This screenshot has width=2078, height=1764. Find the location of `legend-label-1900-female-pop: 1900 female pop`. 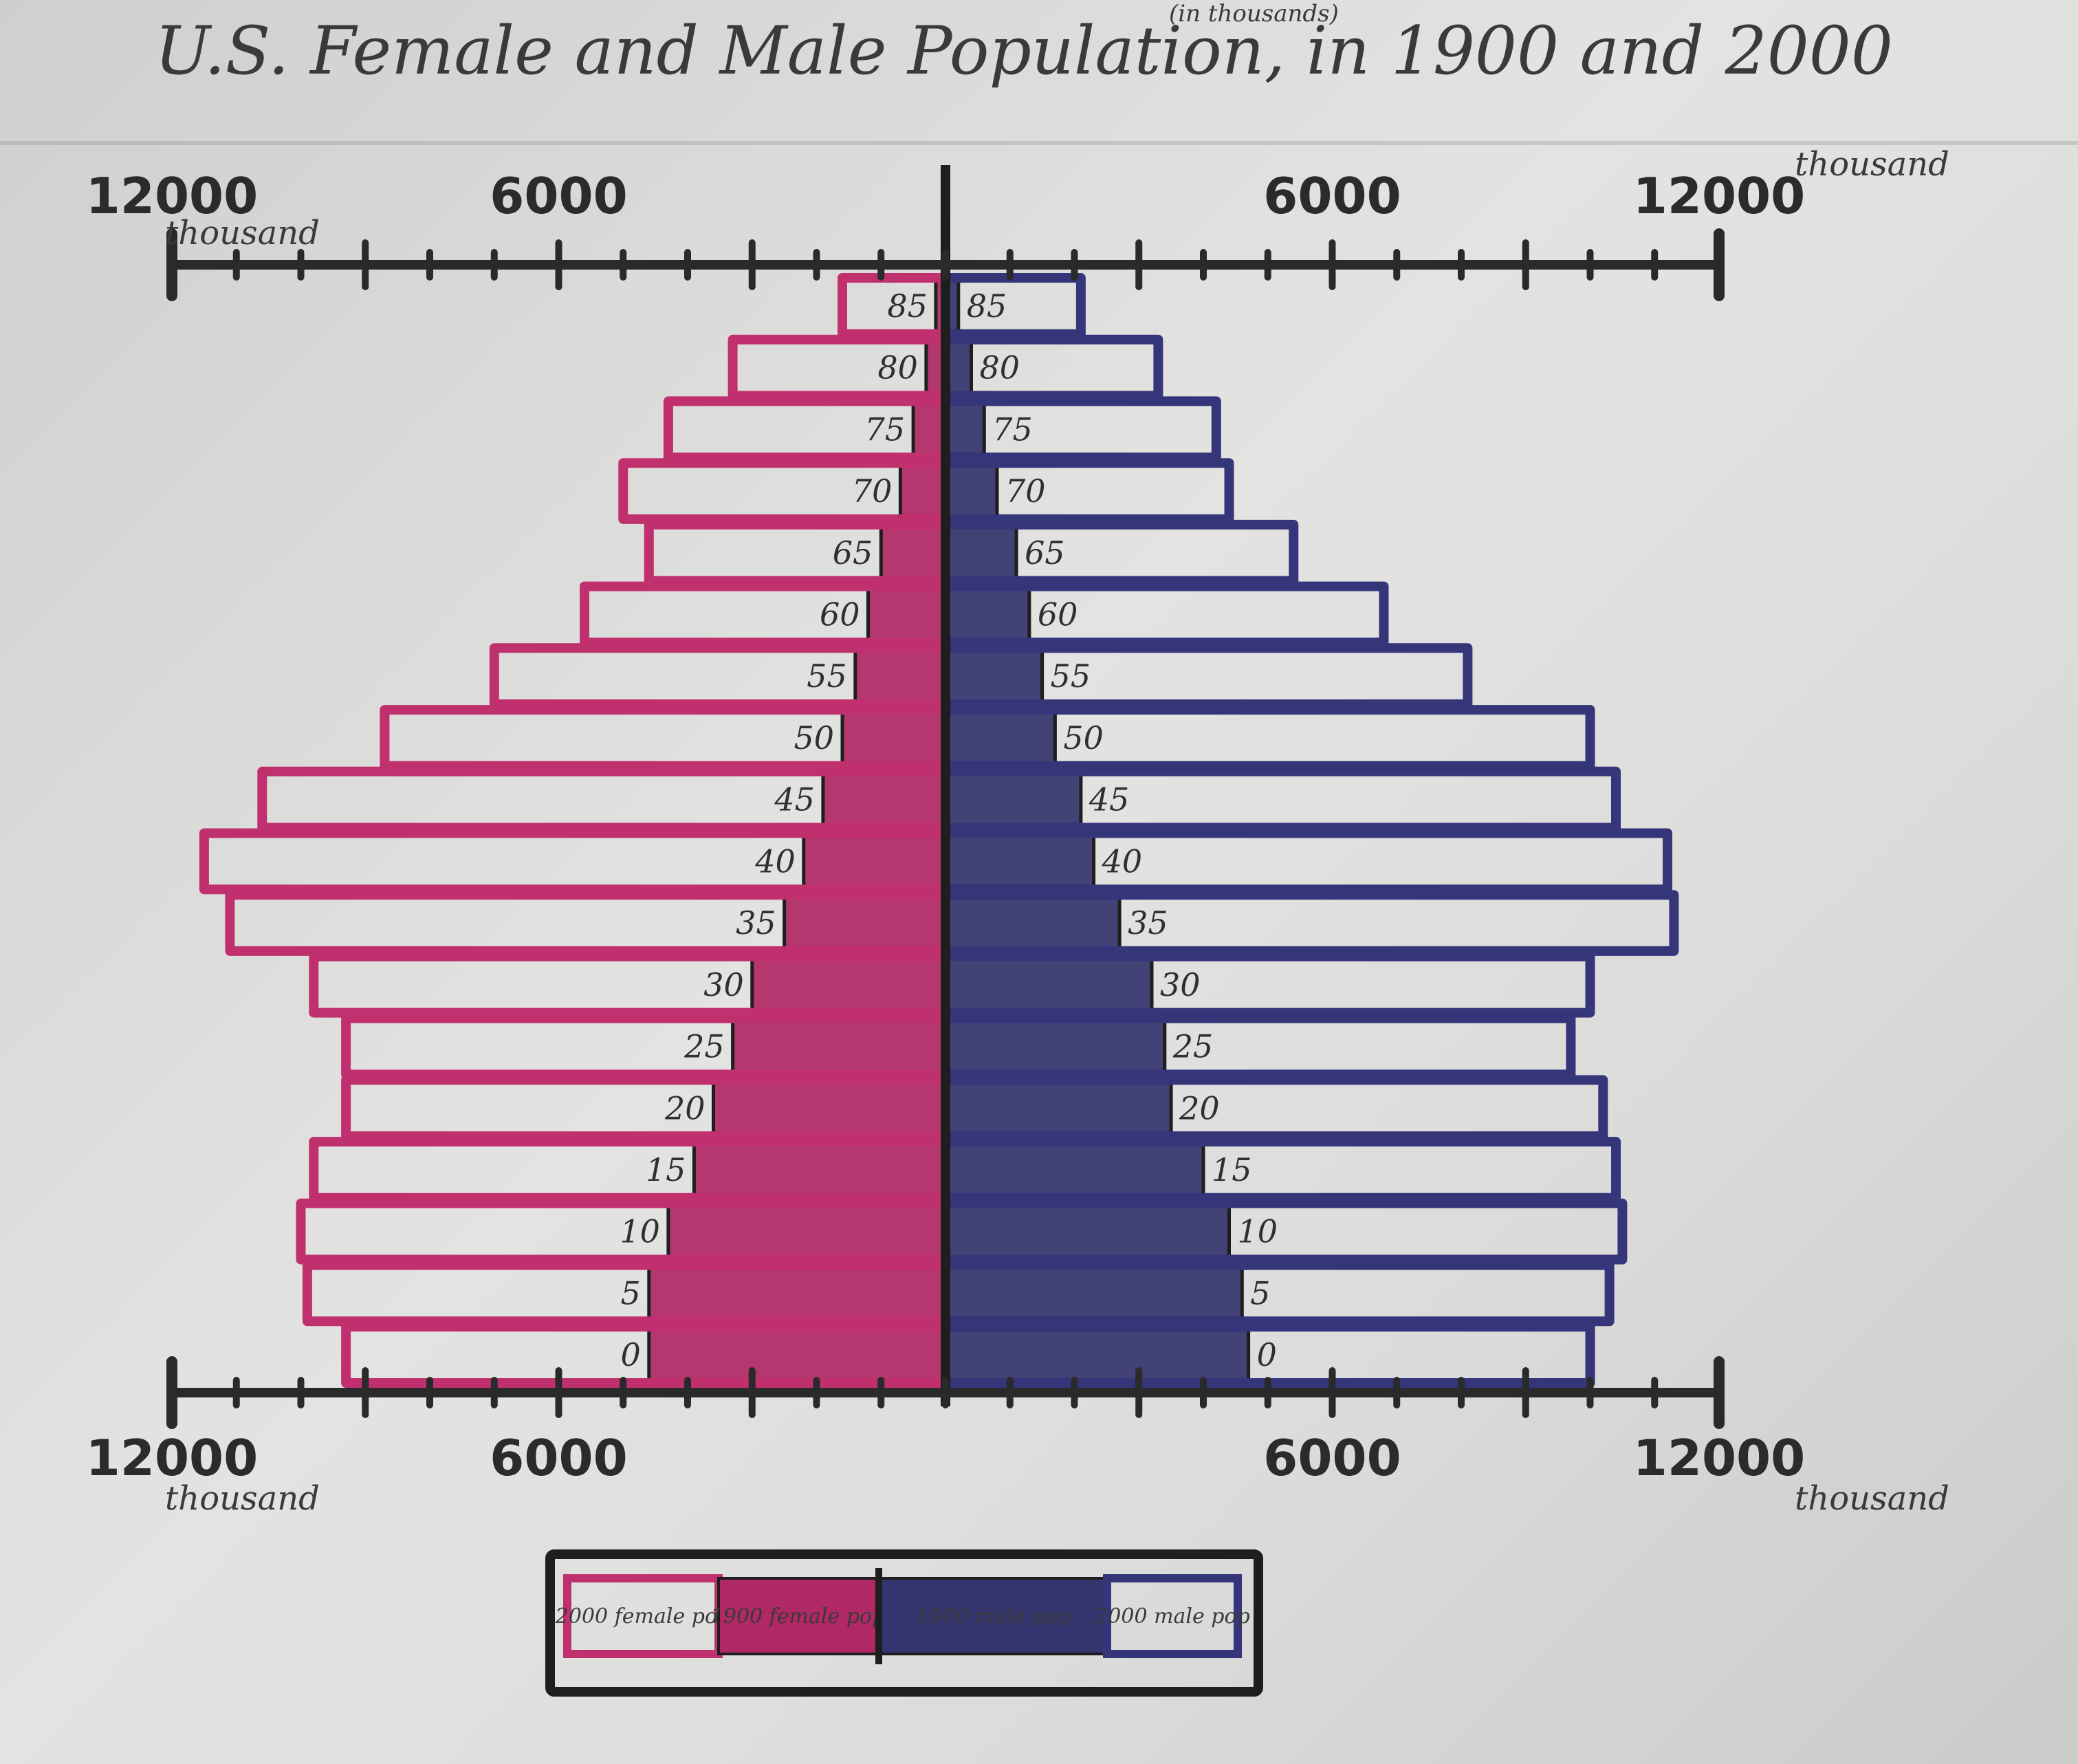

legend-label-1900-female-pop: 1900 female pop is located at coordinates (797, 1616).